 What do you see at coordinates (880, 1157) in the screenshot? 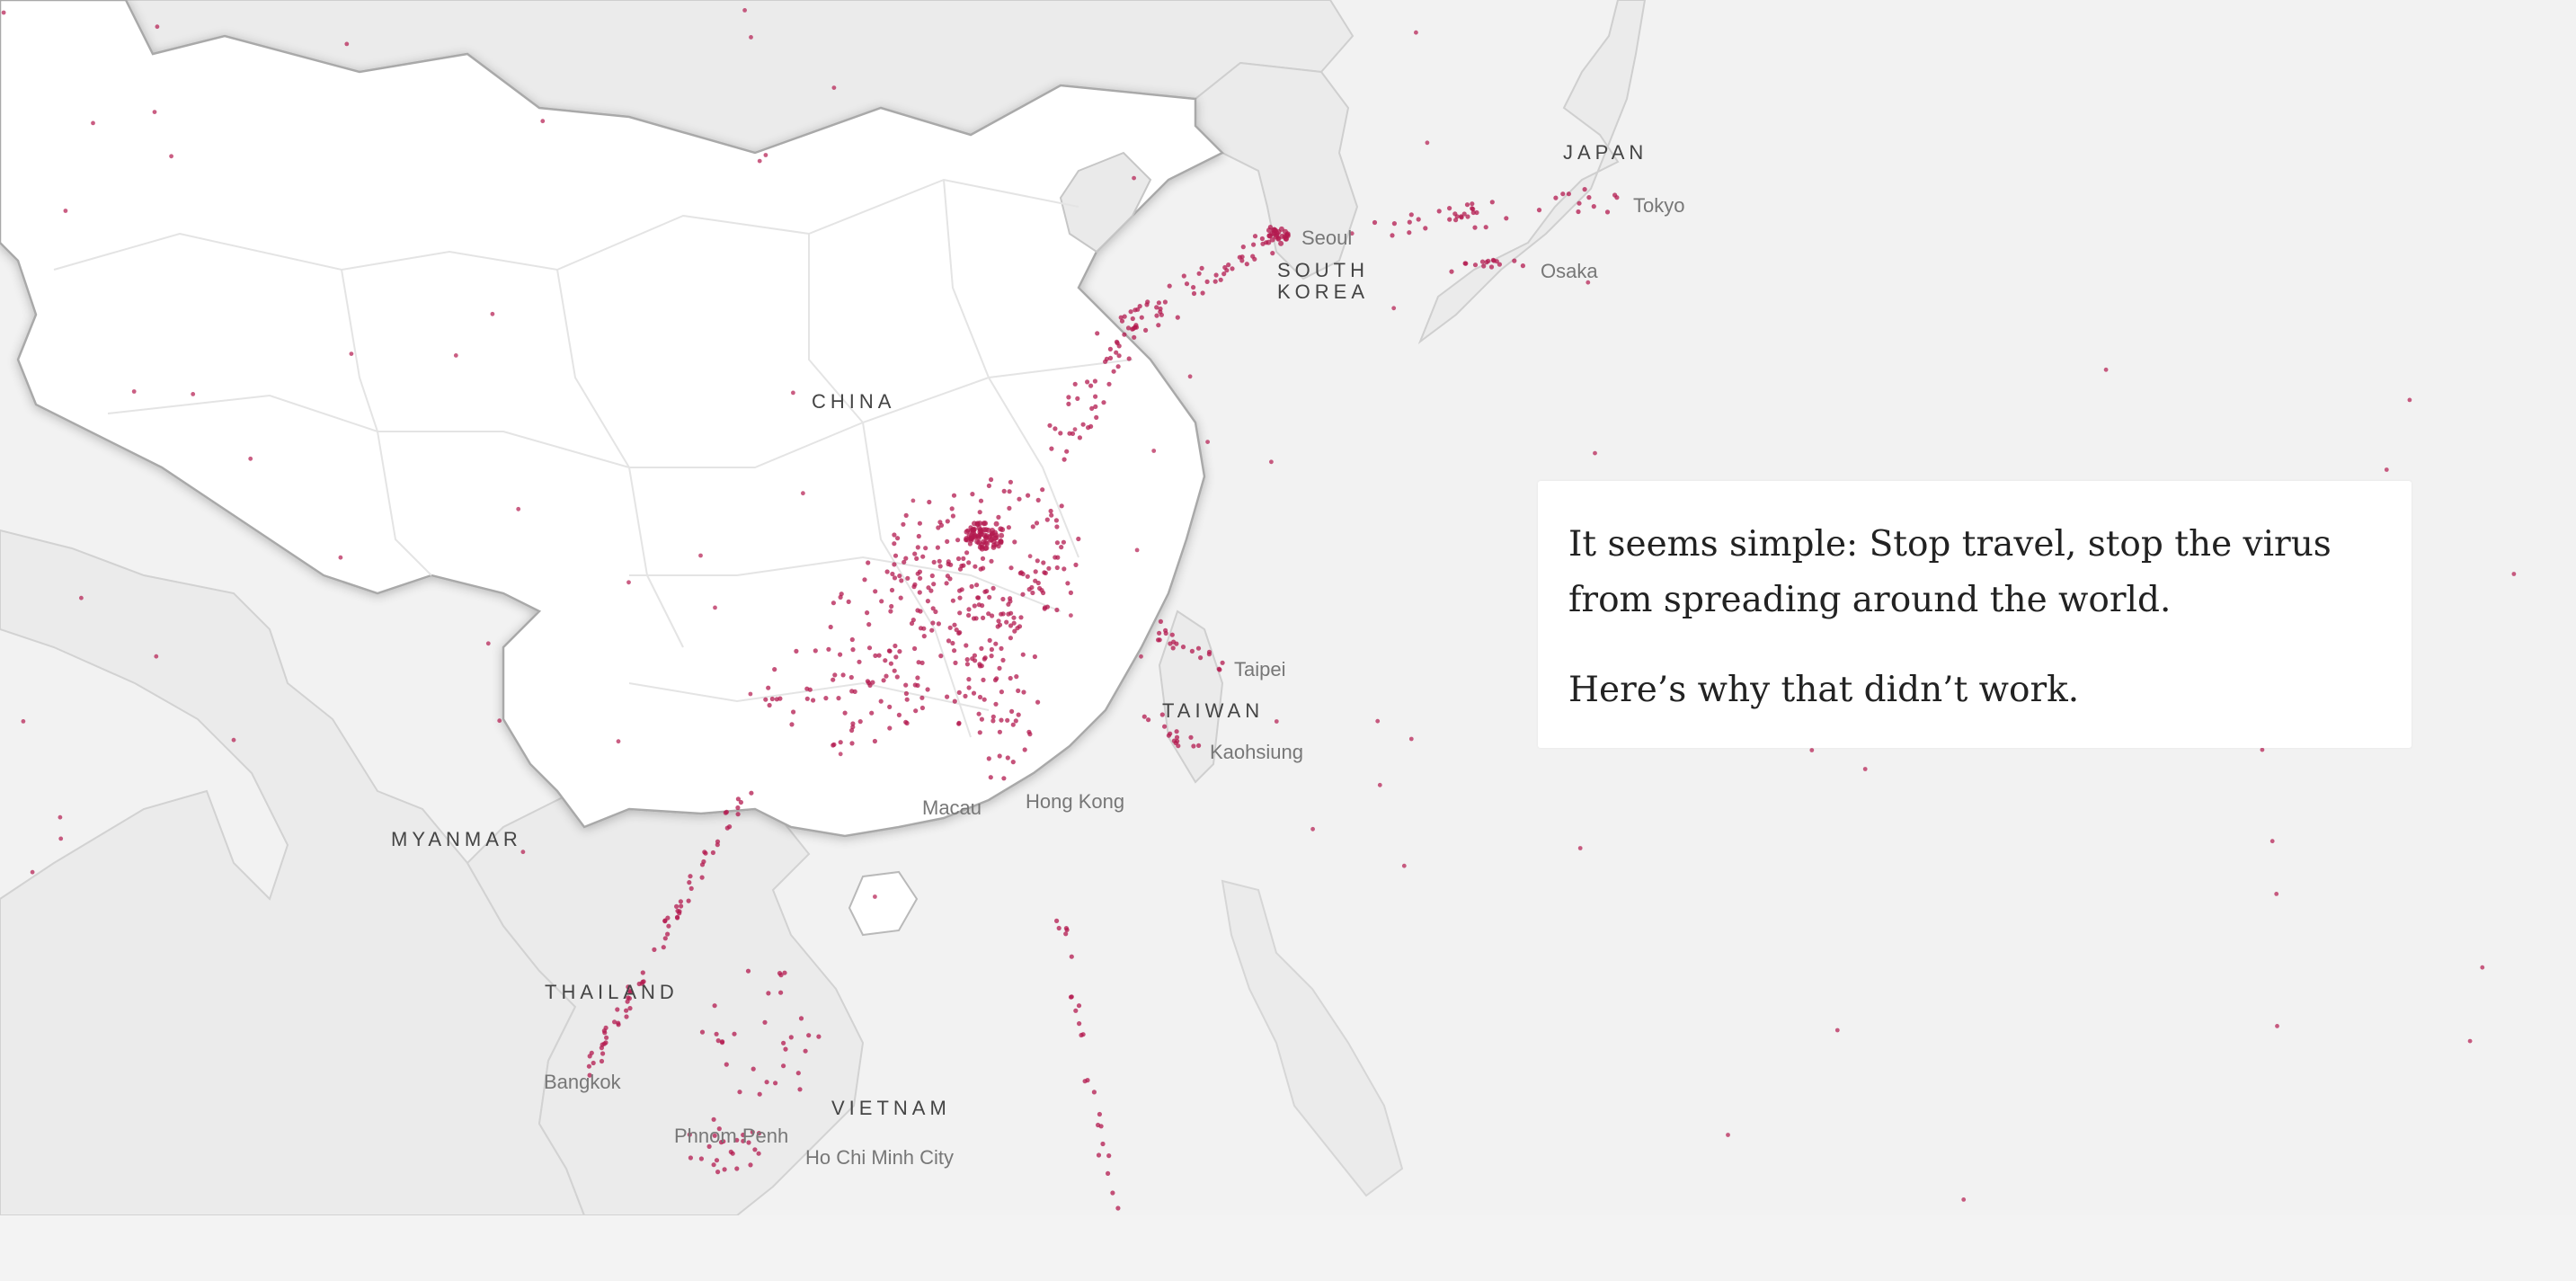
I see `city-label-ho-chi-minh-city: Ho Chi Minh City` at bounding box center [880, 1157].